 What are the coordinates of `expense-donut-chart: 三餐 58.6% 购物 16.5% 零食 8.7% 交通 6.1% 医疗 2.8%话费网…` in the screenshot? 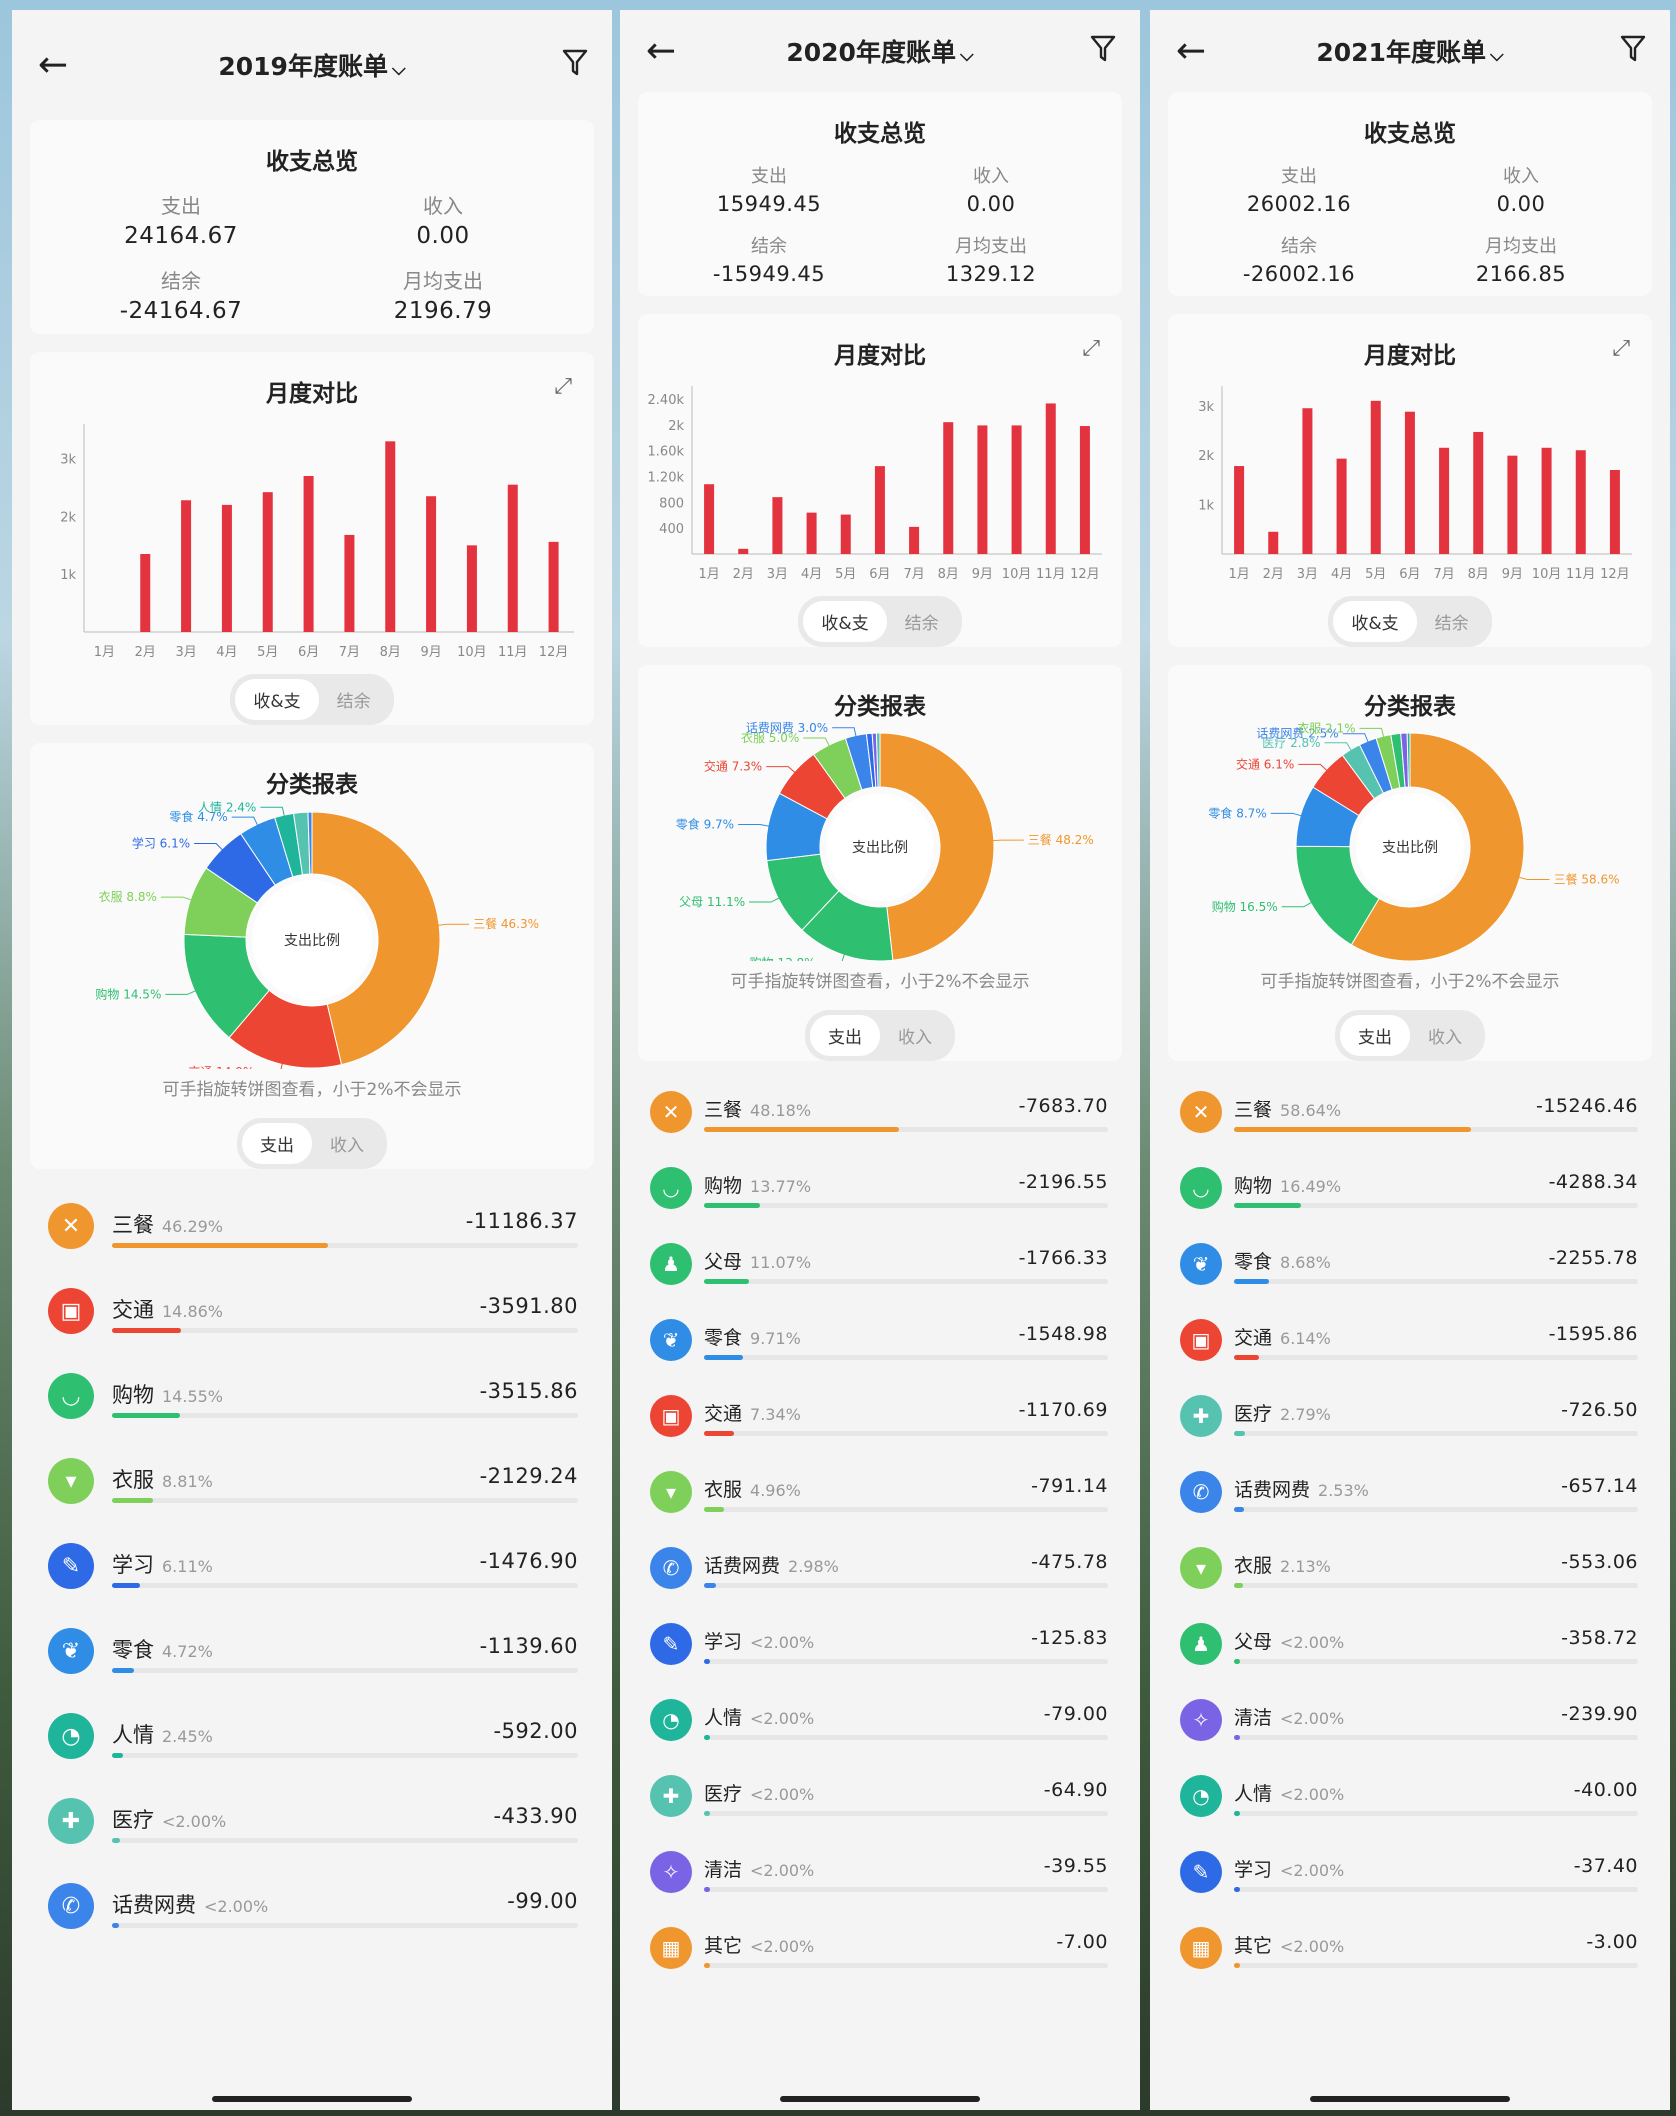 It's located at (1410, 841).